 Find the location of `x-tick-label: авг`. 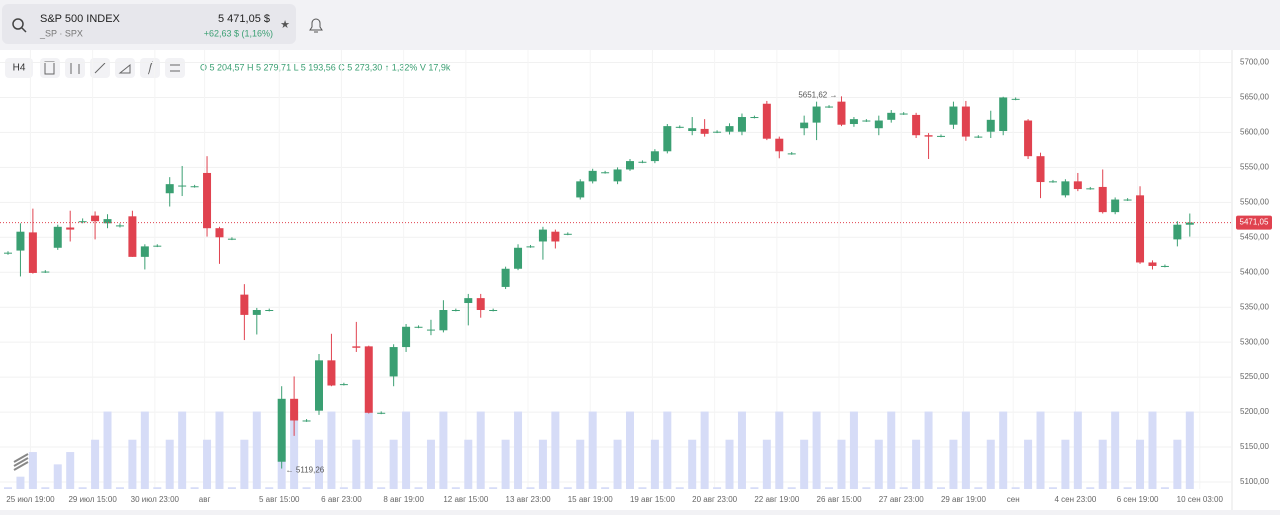

x-tick-label: авг is located at coordinates (205, 499).